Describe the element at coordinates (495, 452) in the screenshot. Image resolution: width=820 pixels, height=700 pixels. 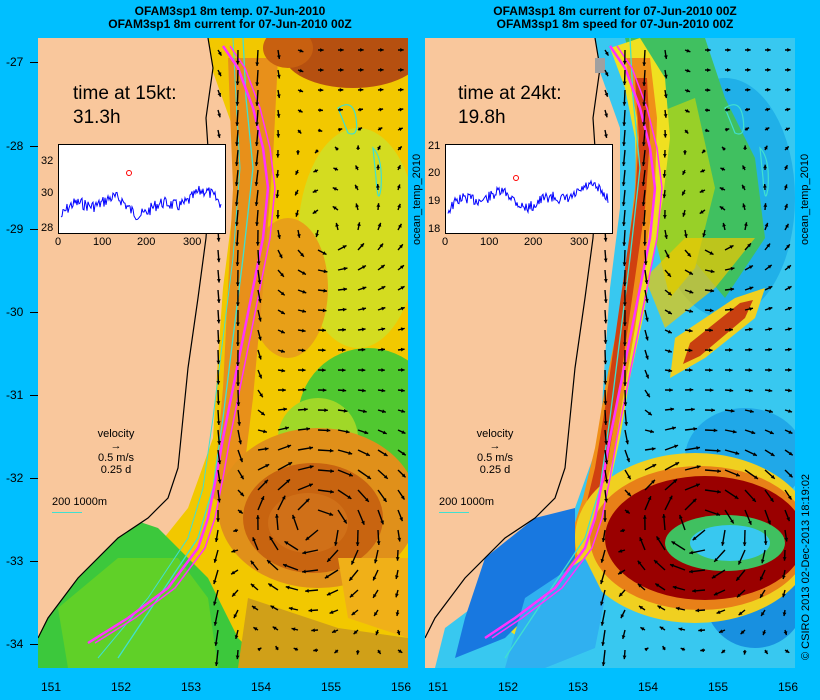
I see `right-velocity-legend: velocity → 0.5 m/s 0.25 d` at that location.